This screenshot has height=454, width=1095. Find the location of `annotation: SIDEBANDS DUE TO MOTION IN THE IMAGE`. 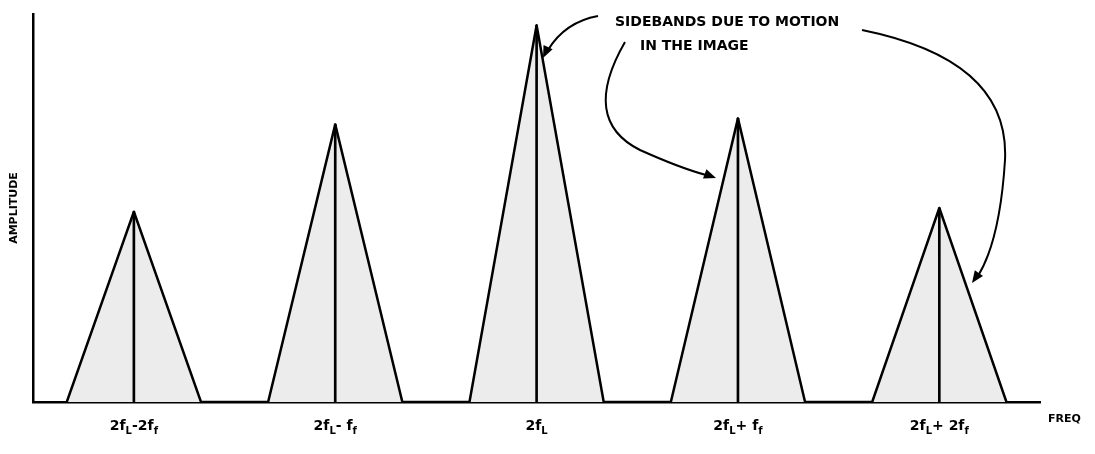

annotation: SIDEBANDS DUE TO MOTION IN THE IMAGE is located at coordinates (727, 33).